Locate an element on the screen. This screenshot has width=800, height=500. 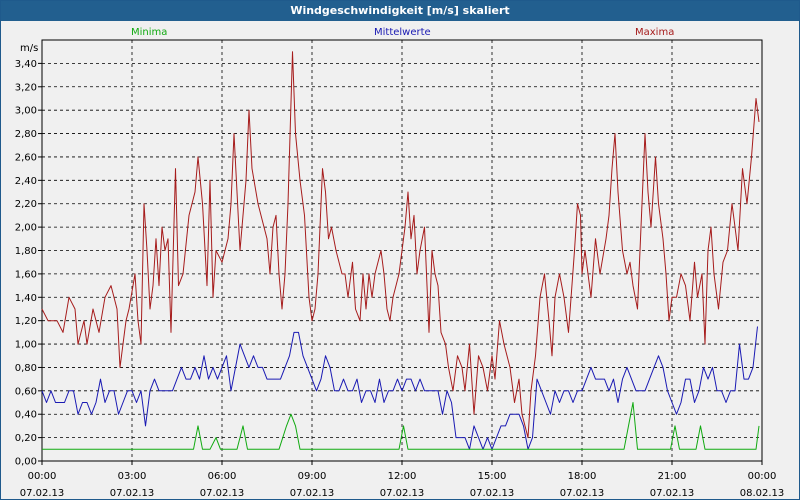
y-tick-label: 1,00 is located at coordinates (26, 345).